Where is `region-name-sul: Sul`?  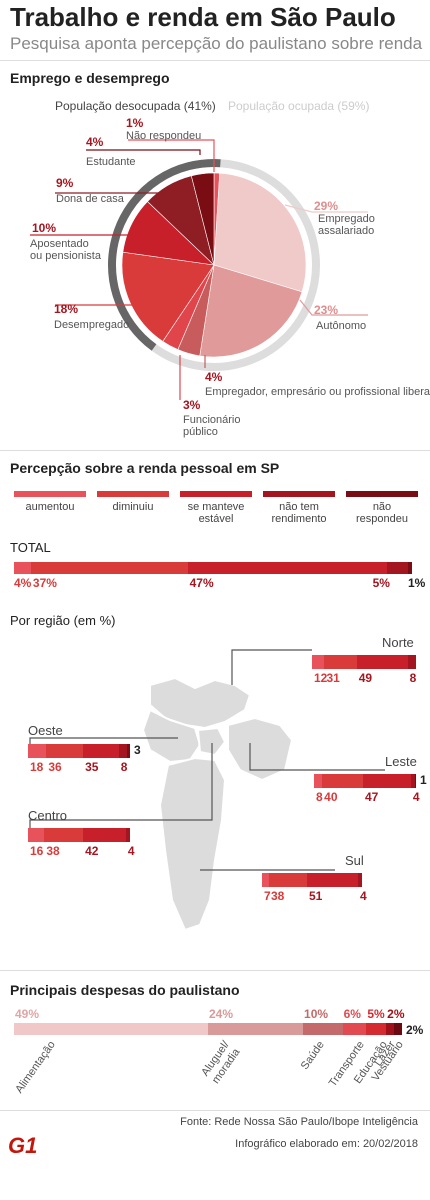 region-name-sul: Sul is located at coordinates (354, 860).